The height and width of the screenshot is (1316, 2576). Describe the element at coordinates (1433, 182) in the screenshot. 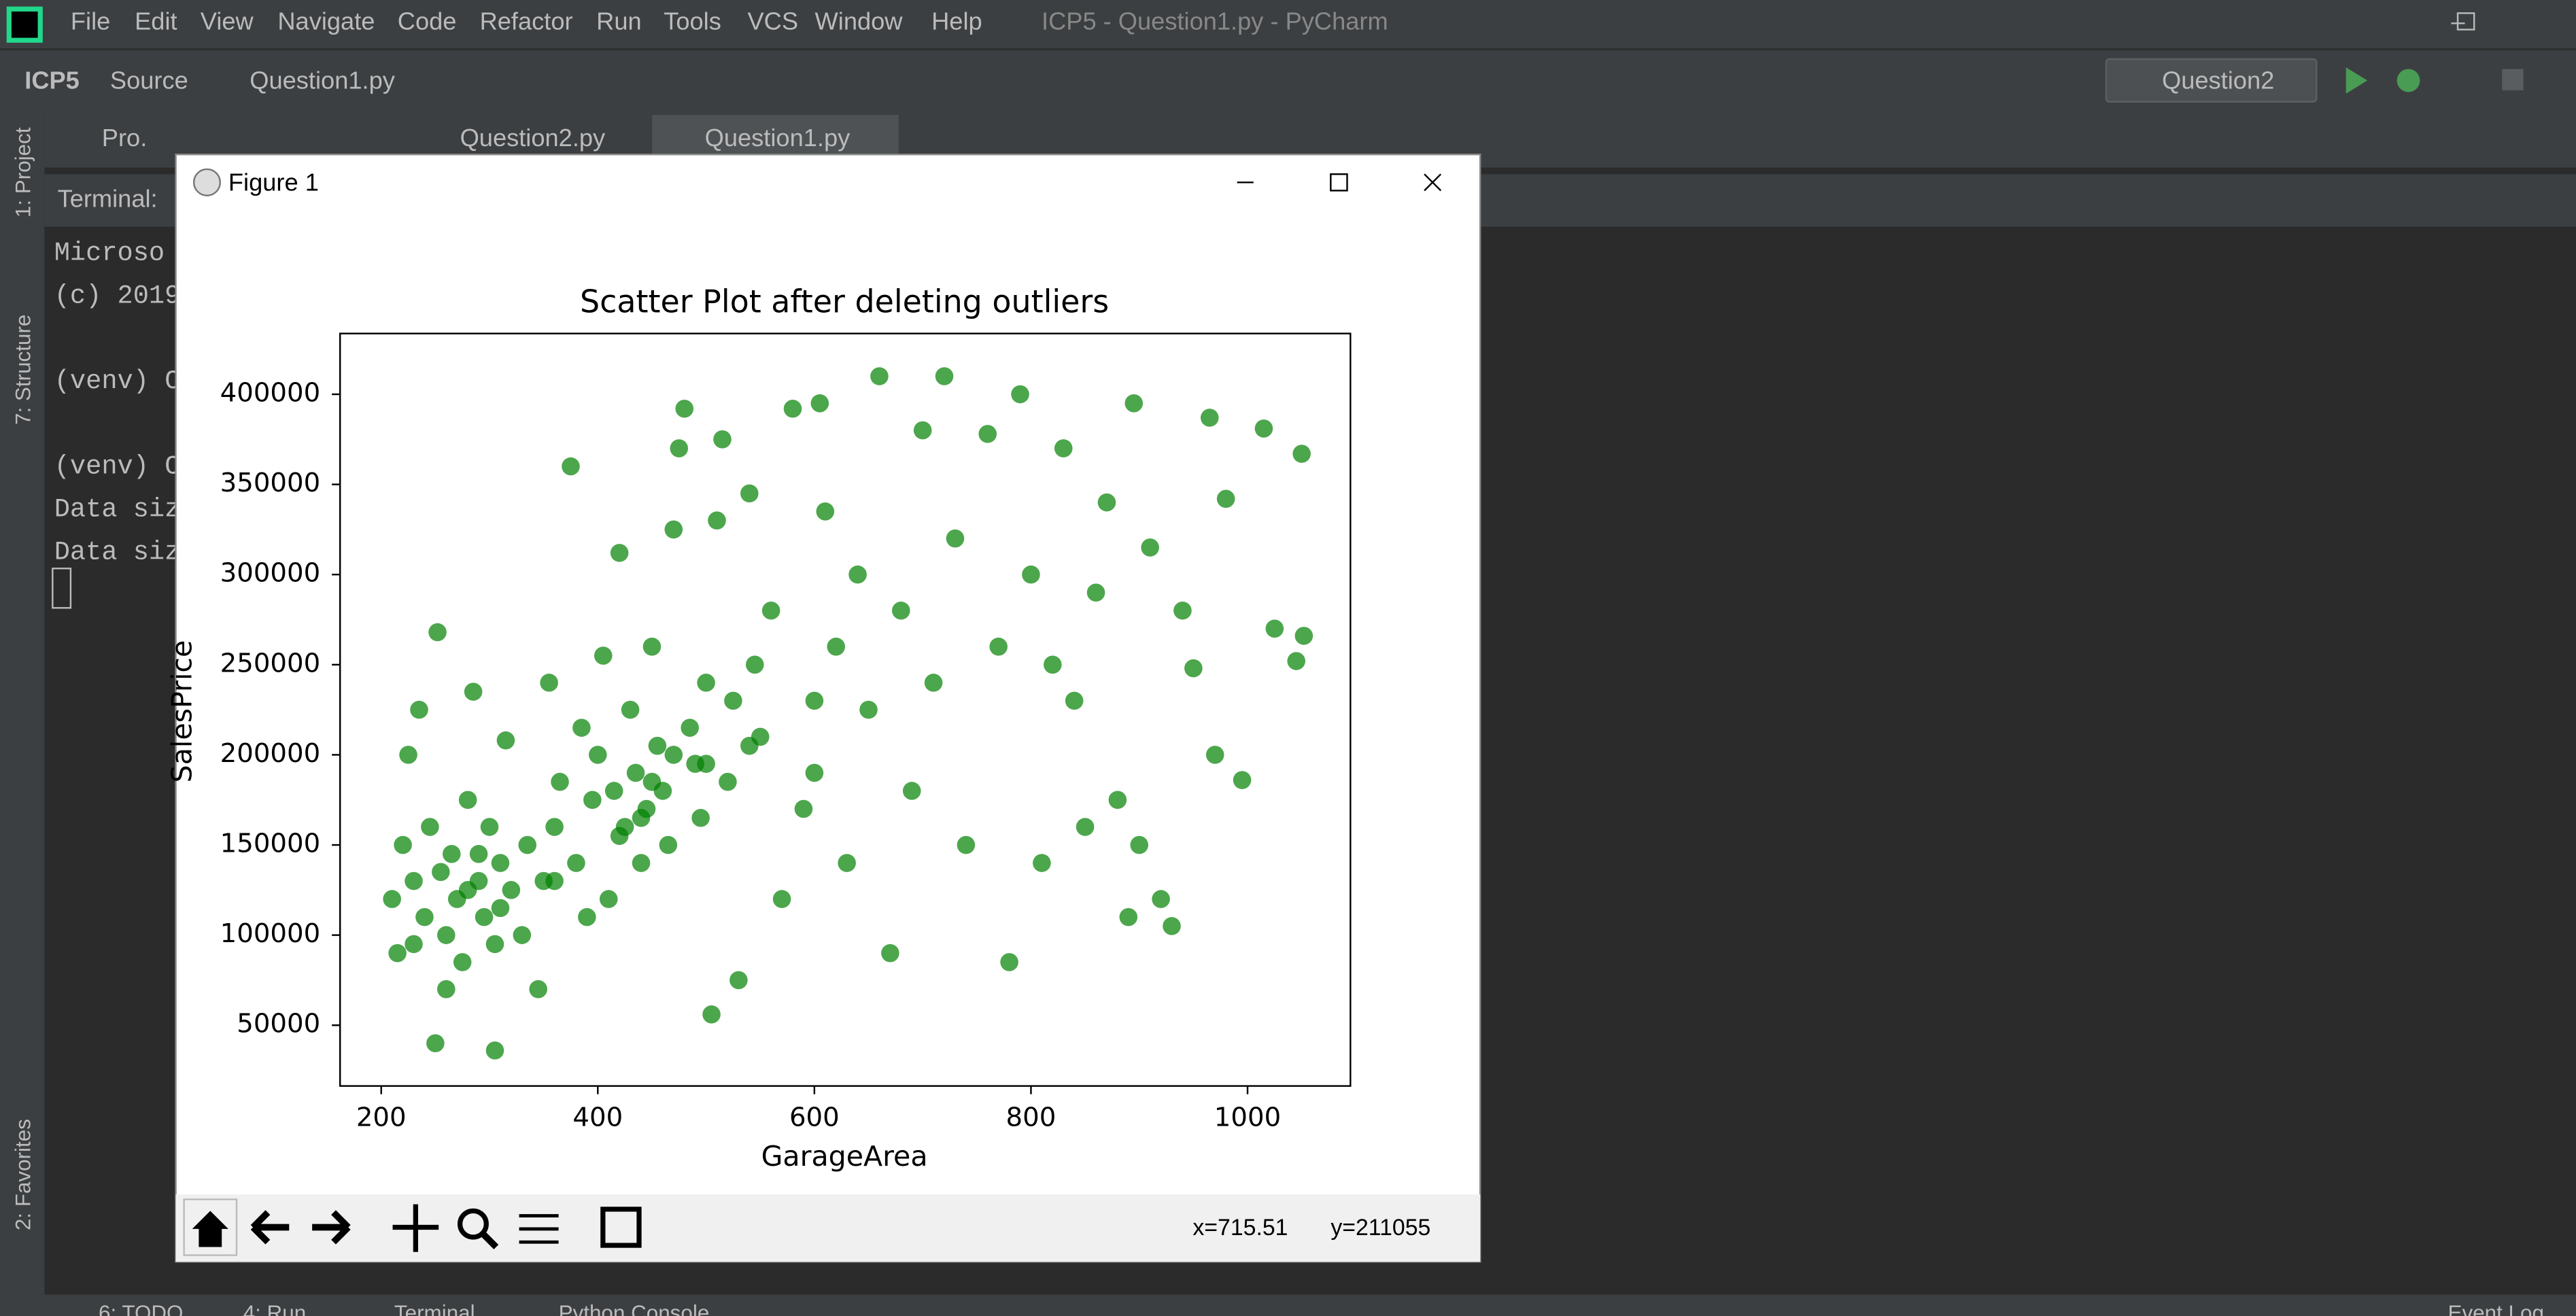

I see `fig-close` at that location.